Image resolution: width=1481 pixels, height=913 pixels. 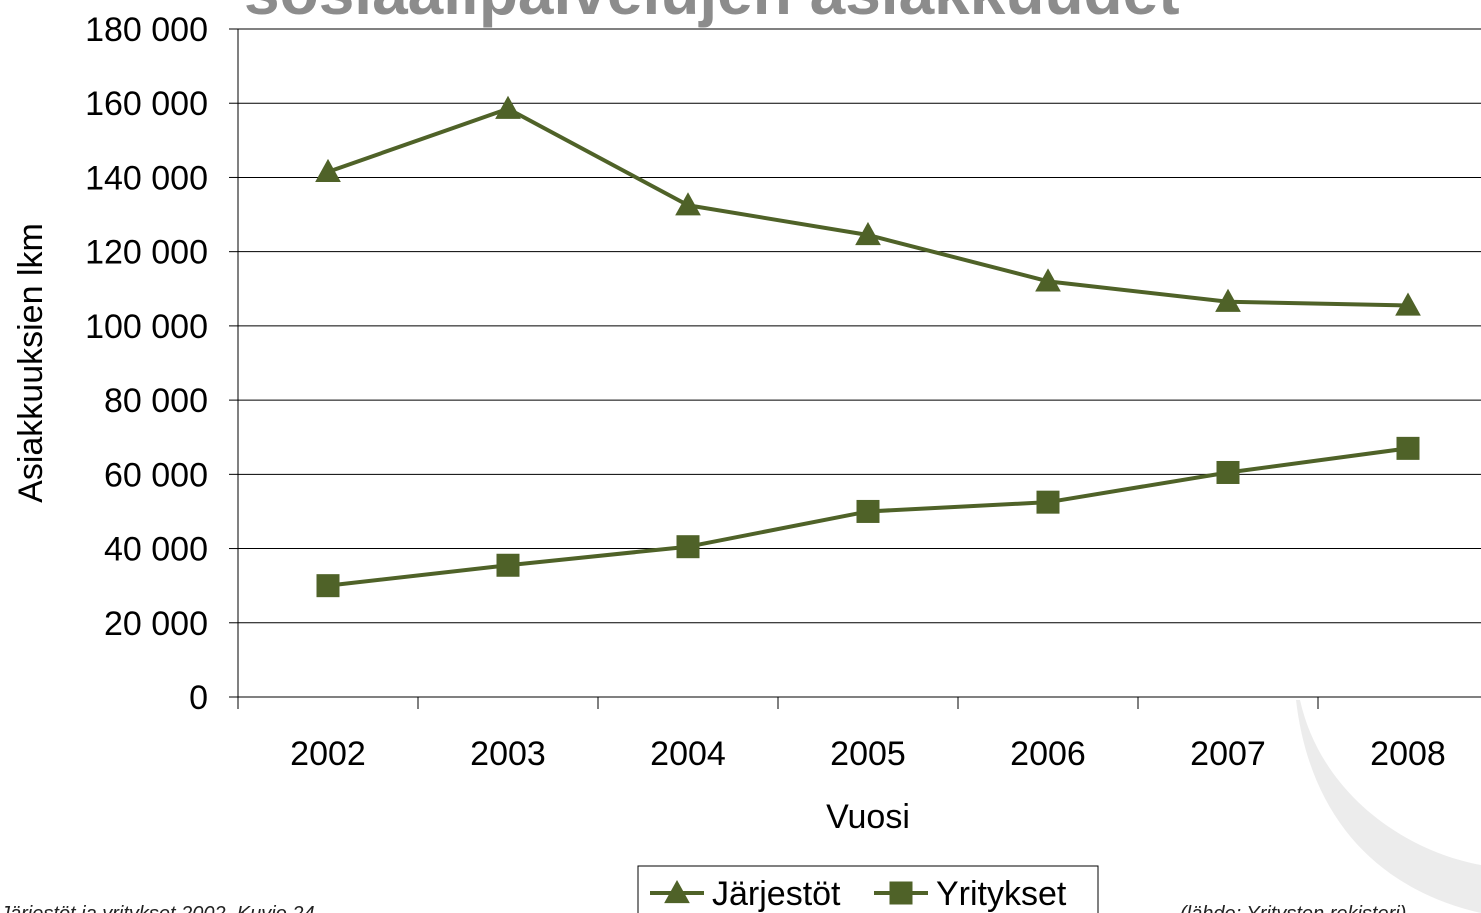 What do you see at coordinates (868, 817) in the screenshot?
I see `x-axis-title: Vuosi` at bounding box center [868, 817].